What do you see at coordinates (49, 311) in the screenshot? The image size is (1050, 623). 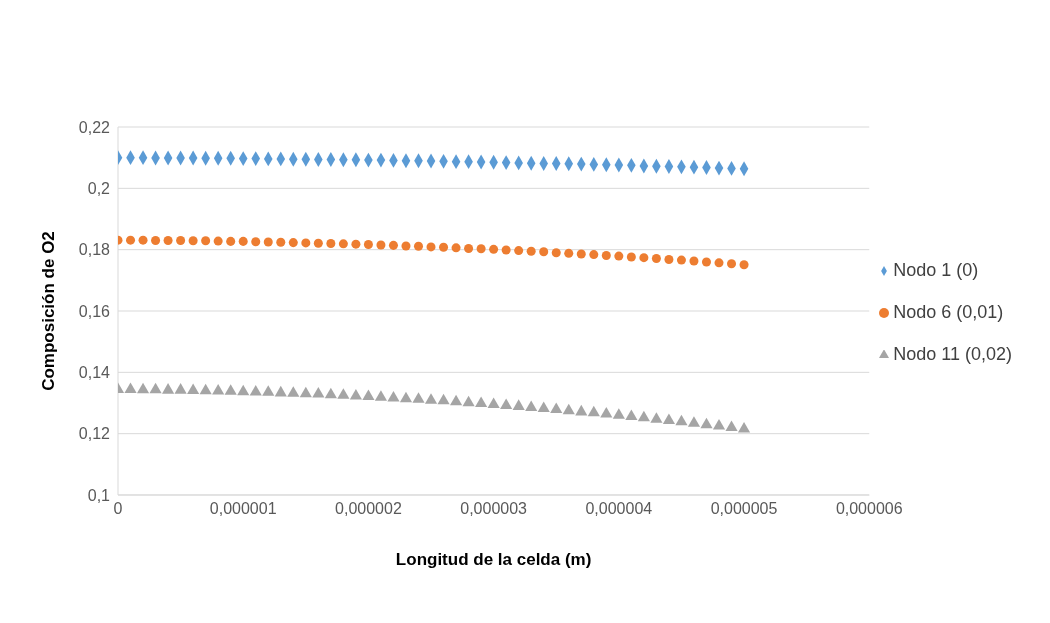 I see `y-axis-title: Composición de O2` at bounding box center [49, 311].